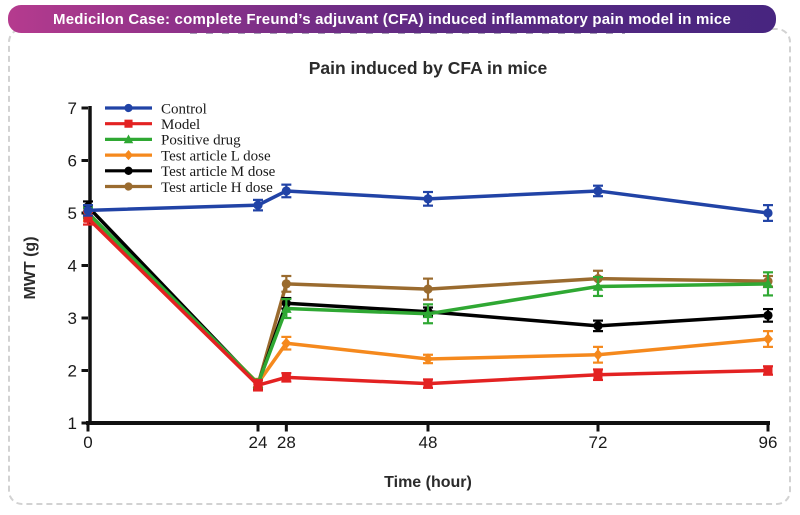 The height and width of the screenshot is (515, 800). Describe the element at coordinates (217, 188) in the screenshot. I see `legend-label: Test article H dose` at that location.